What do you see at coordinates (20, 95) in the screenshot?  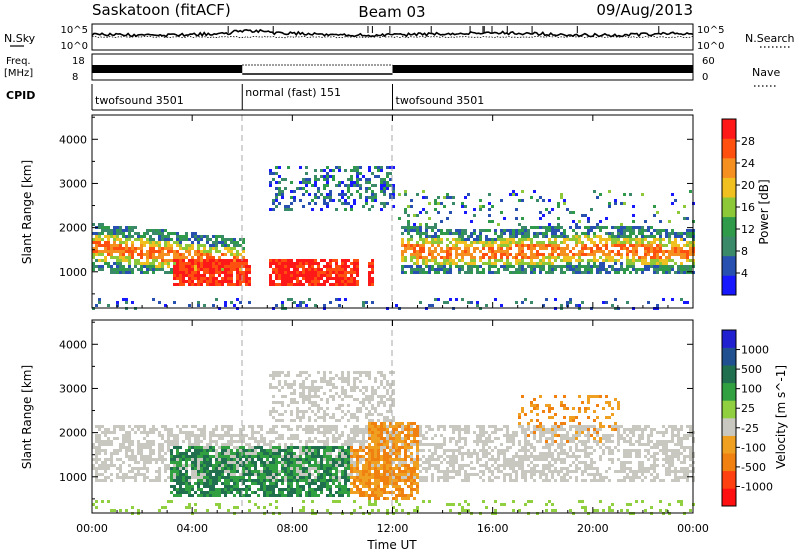 I see `cpid-label: CPID` at bounding box center [20, 95].